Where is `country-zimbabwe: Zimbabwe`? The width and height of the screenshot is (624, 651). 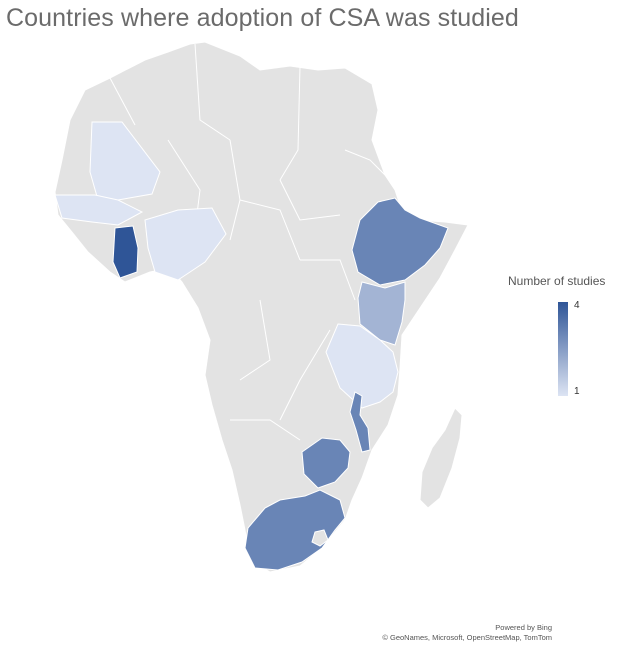 country-zimbabwe: Zimbabwe is located at coordinates (326, 463).